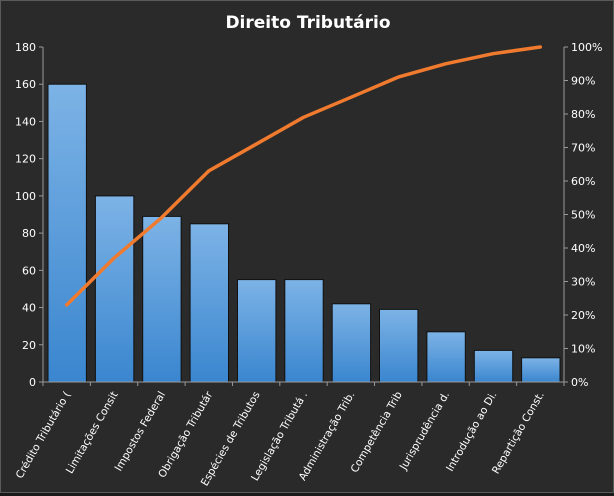 This screenshot has height=496, width=614. I want to click on x-tick-label: Repartição Const., so click(518, 433).